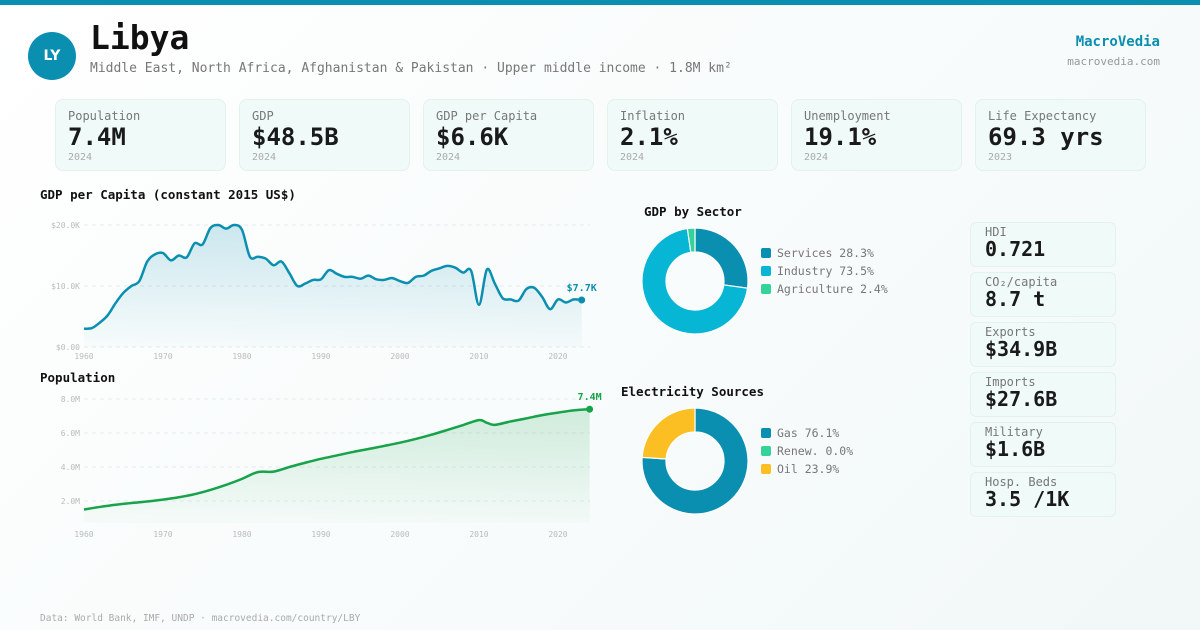  I want to click on legend-text: Renew. 0.0%, so click(815, 451).